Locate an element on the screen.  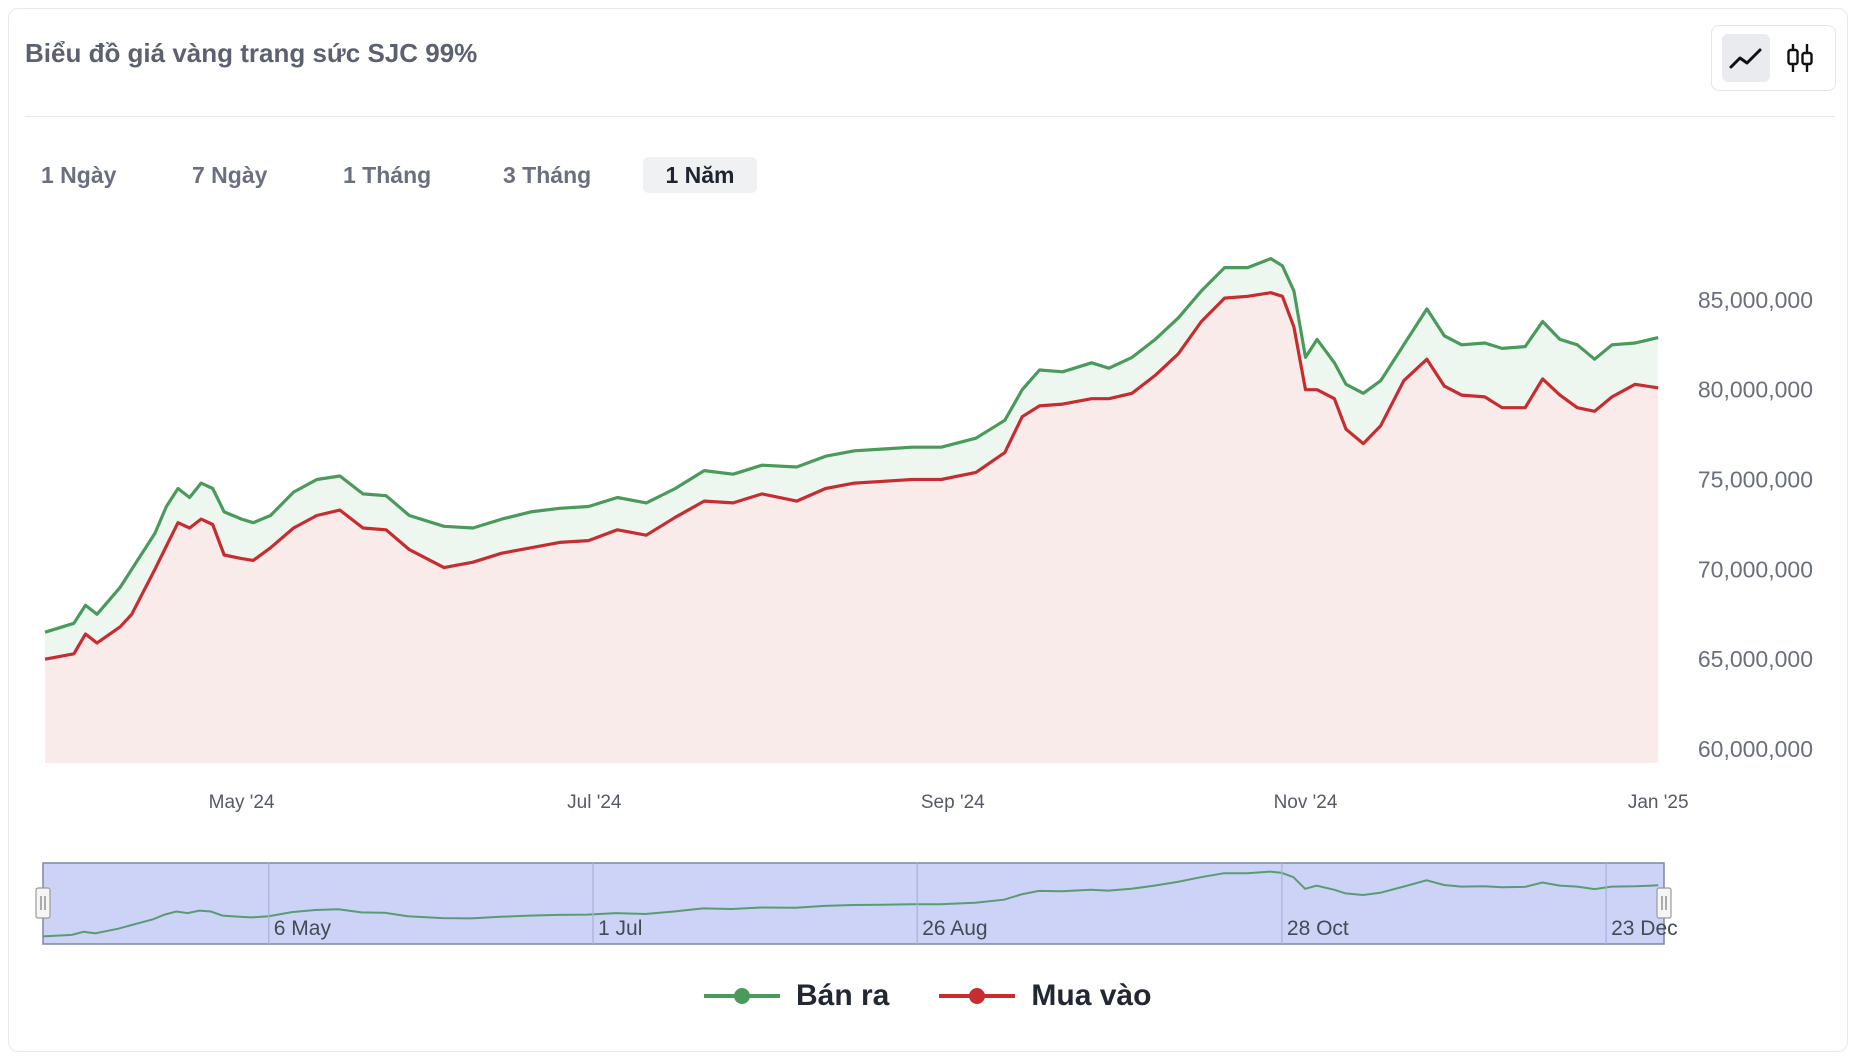
candlestick-icon is located at coordinates (1800, 58).